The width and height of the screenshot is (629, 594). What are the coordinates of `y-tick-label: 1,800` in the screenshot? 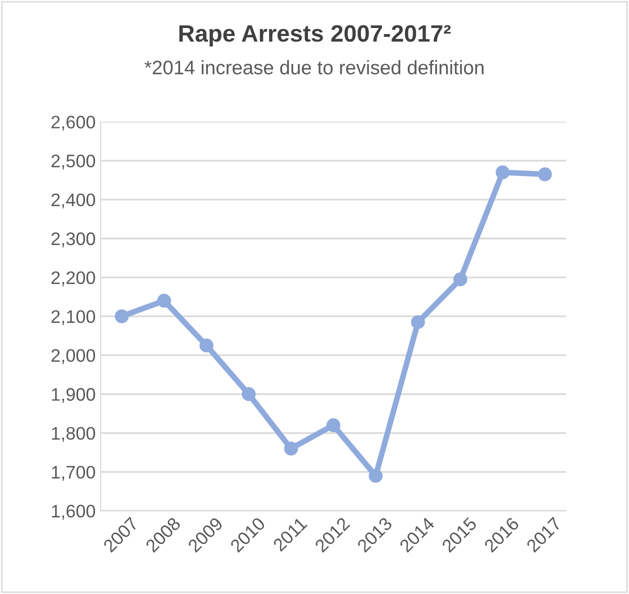 It's located at (74, 434).